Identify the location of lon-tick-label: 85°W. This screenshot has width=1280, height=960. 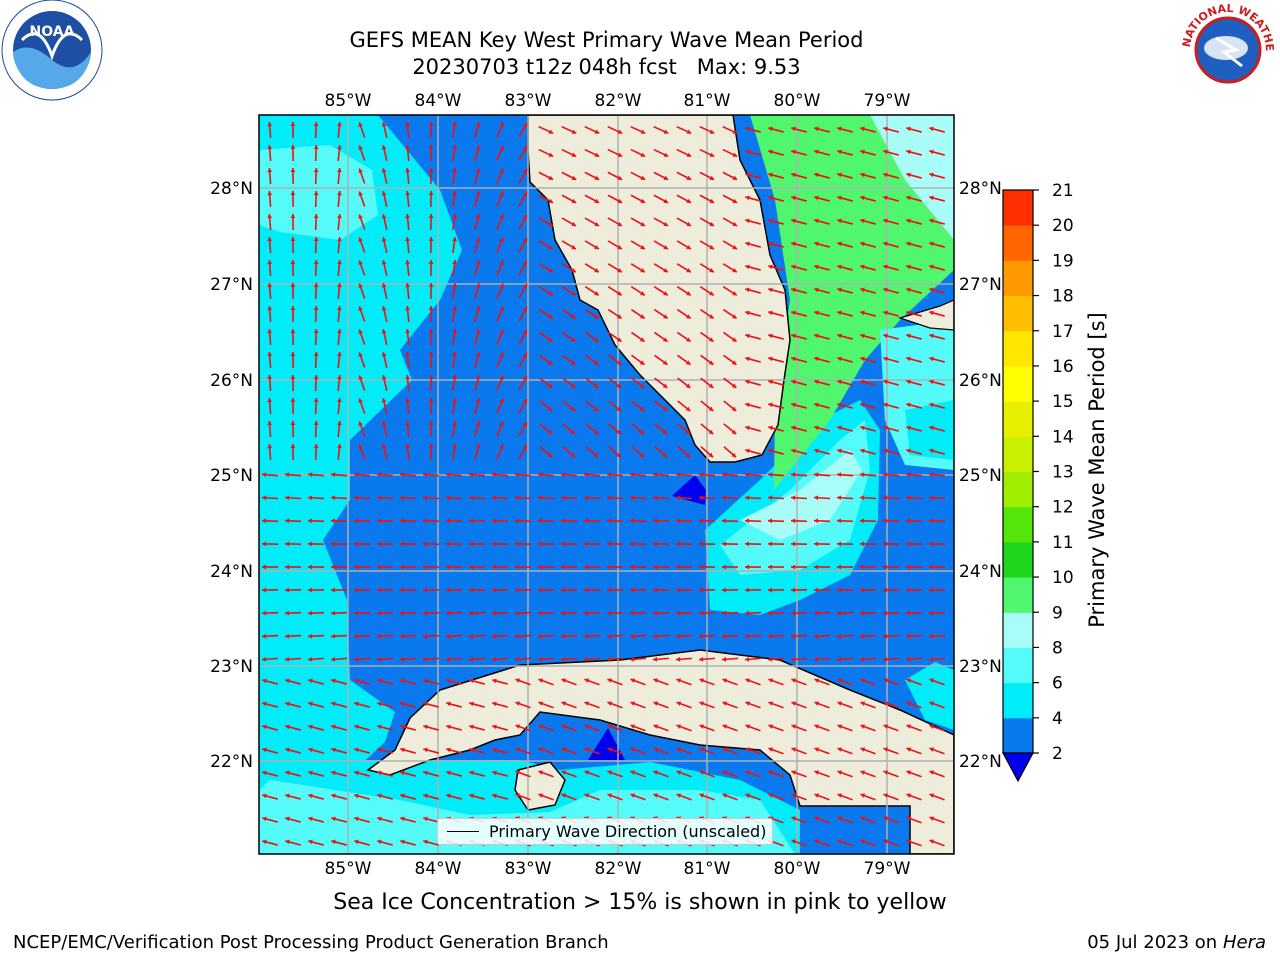
(348, 869).